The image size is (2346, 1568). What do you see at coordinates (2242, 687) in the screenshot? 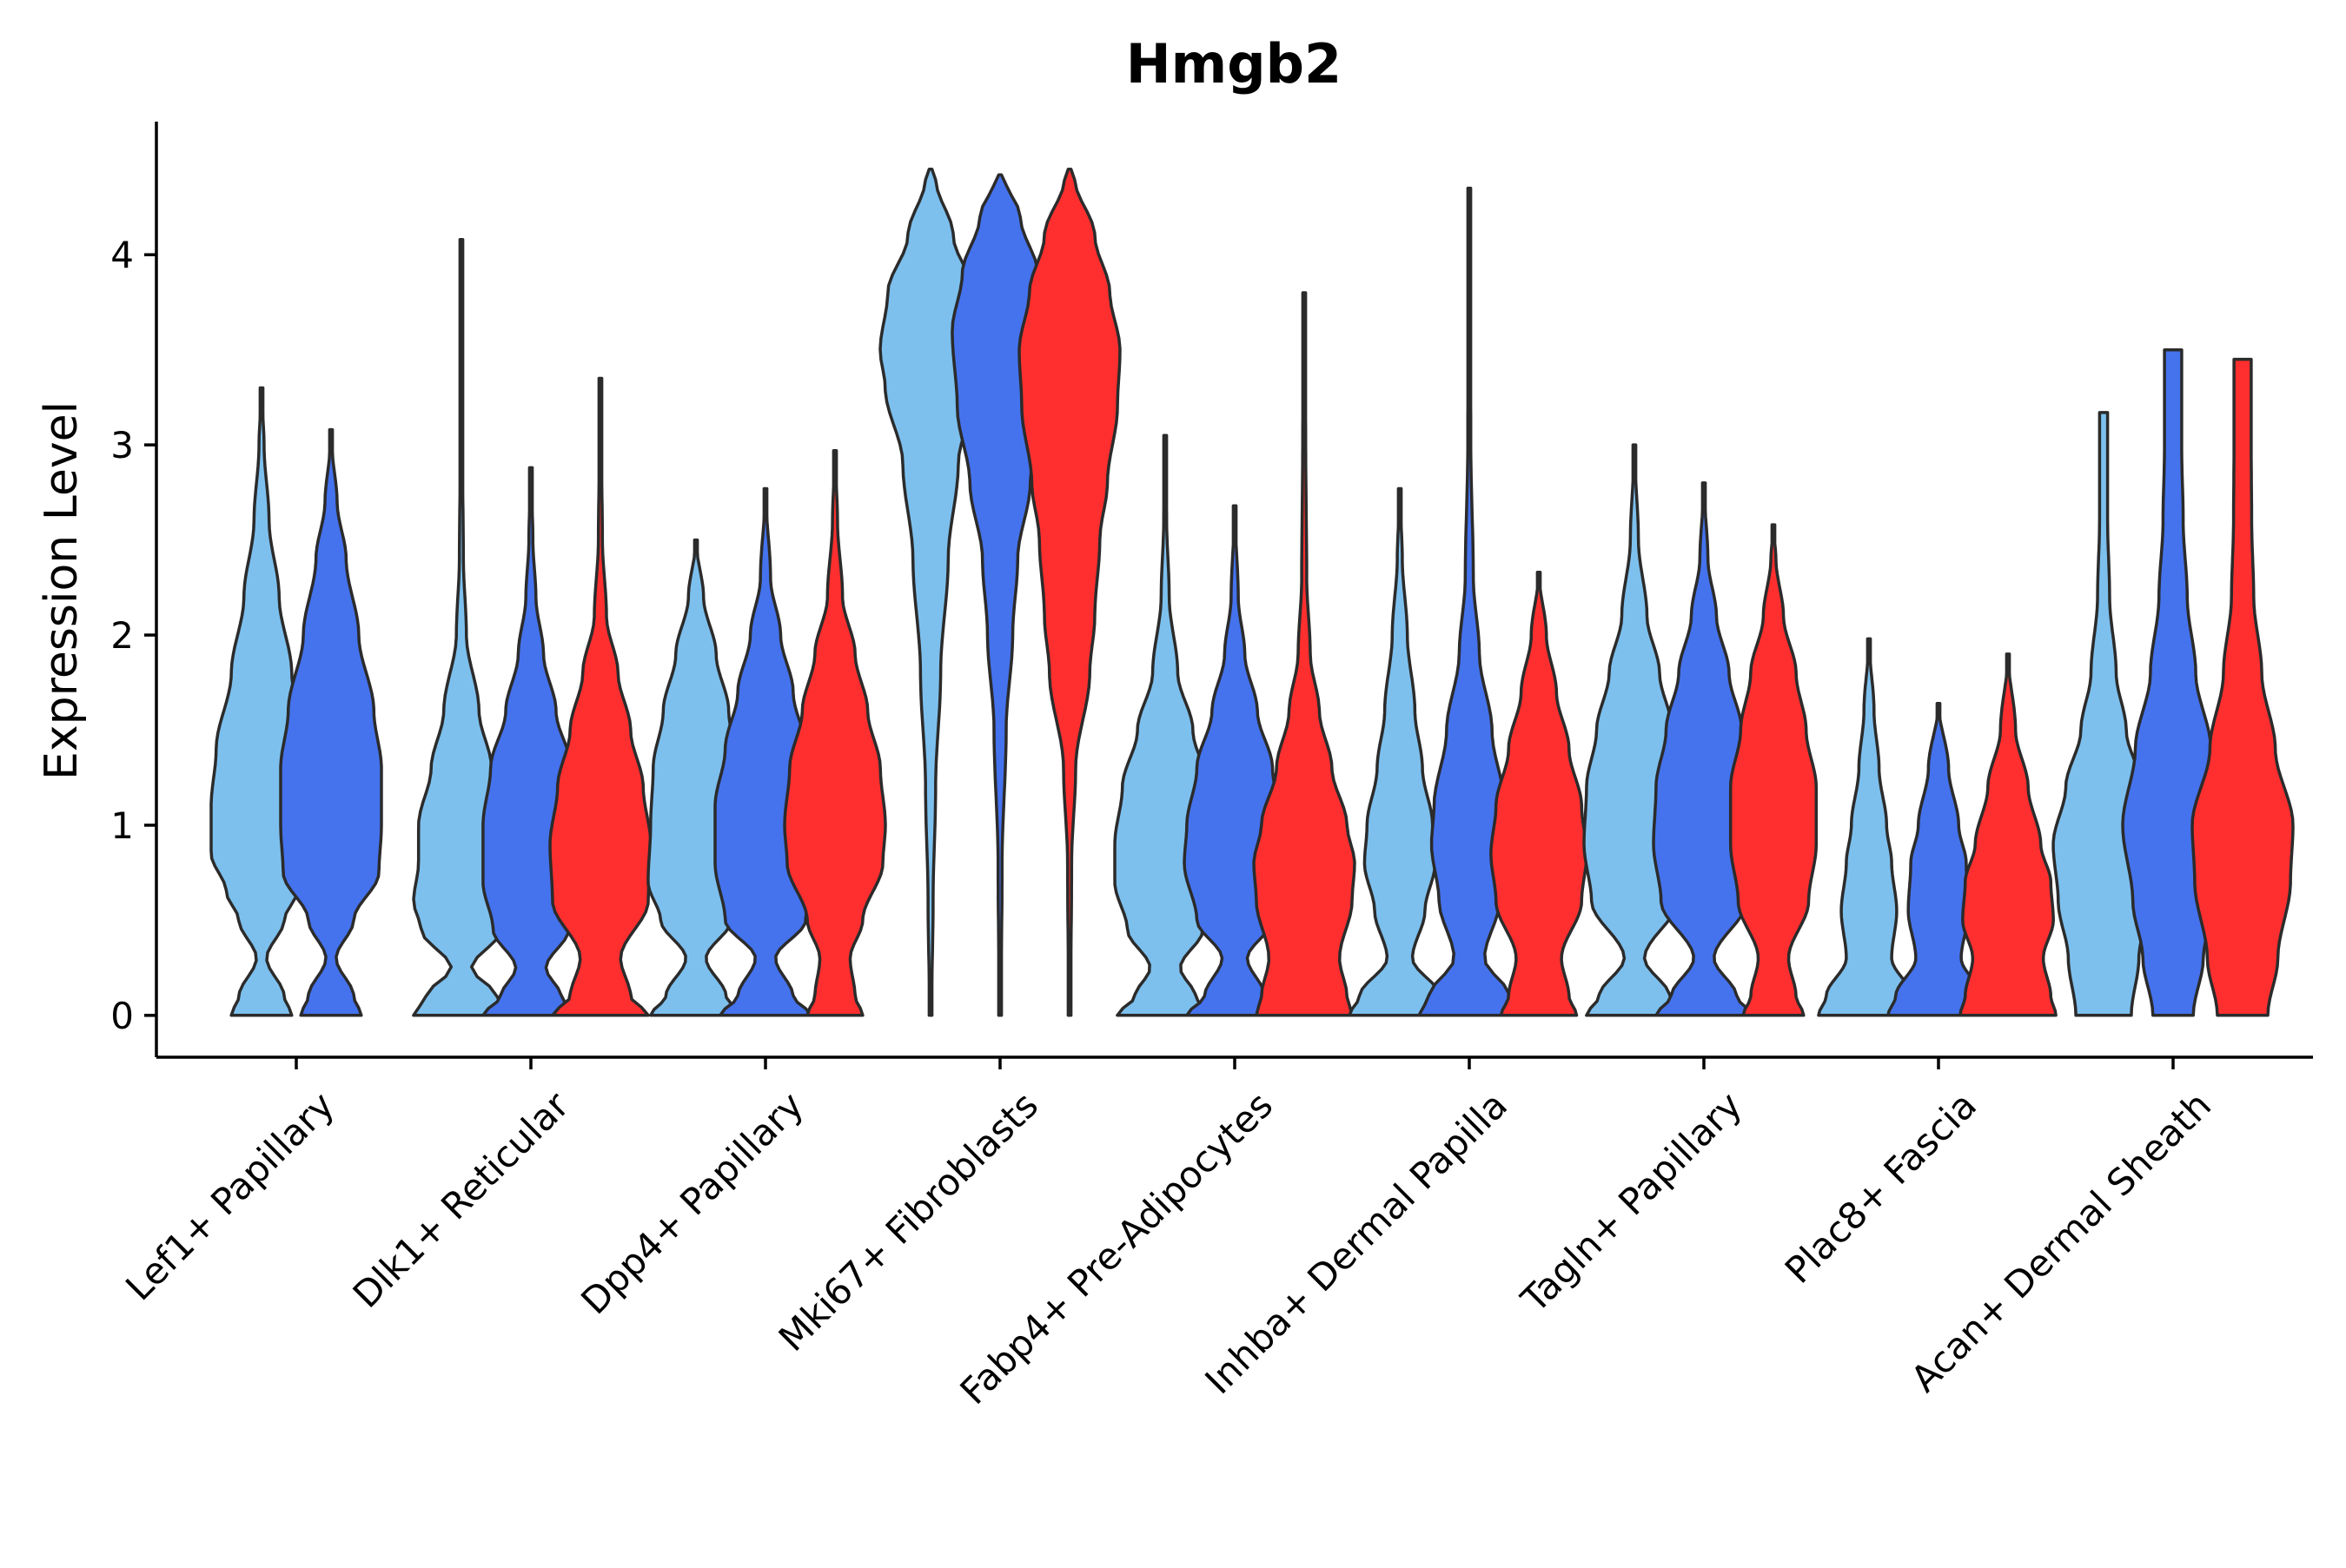
I see `violin-acan-s3` at bounding box center [2242, 687].